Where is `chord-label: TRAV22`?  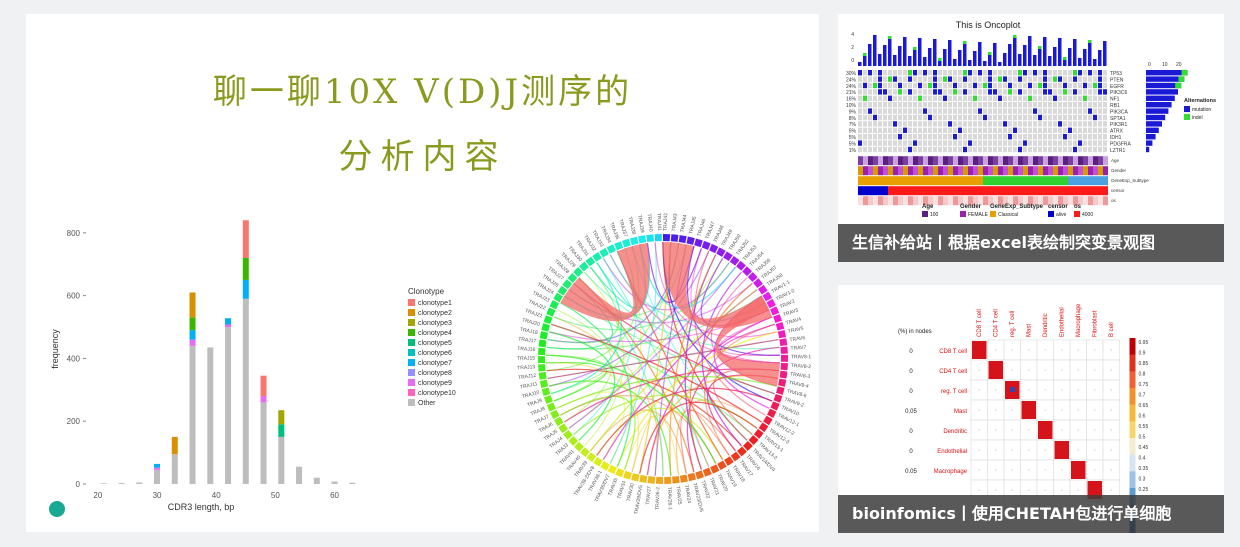 chord-label: TRAV22 is located at coordinates (705, 490).